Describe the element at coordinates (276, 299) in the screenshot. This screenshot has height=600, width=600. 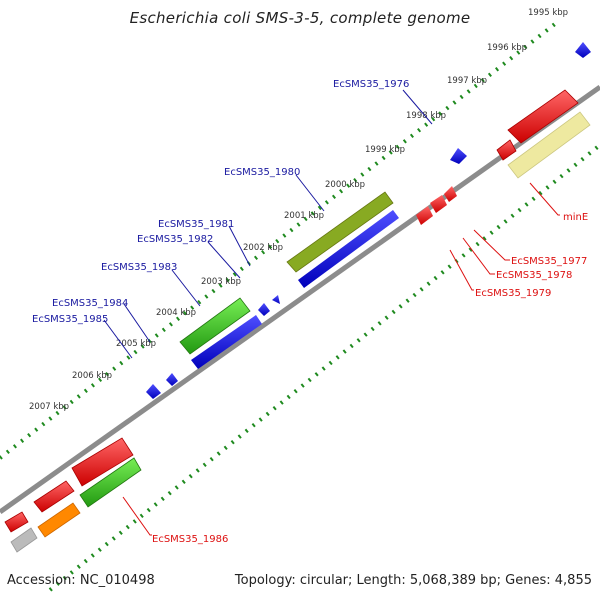
I see `cds-reverse-blue-small-b` at that location.